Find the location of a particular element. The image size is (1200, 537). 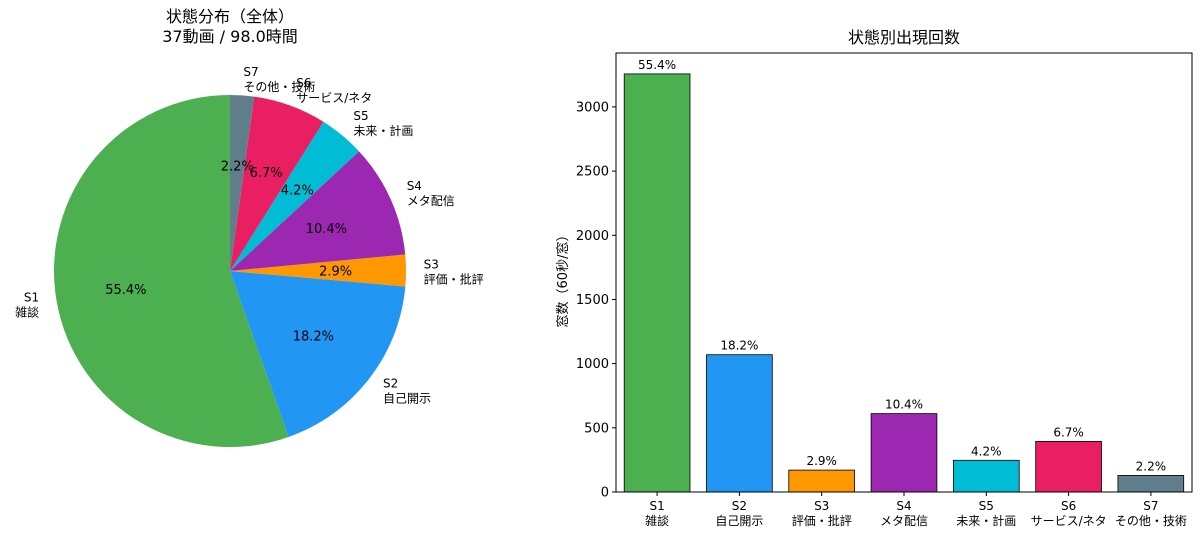

pie-pct-label-s2: 18.2% is located at coordinates (313, 337).